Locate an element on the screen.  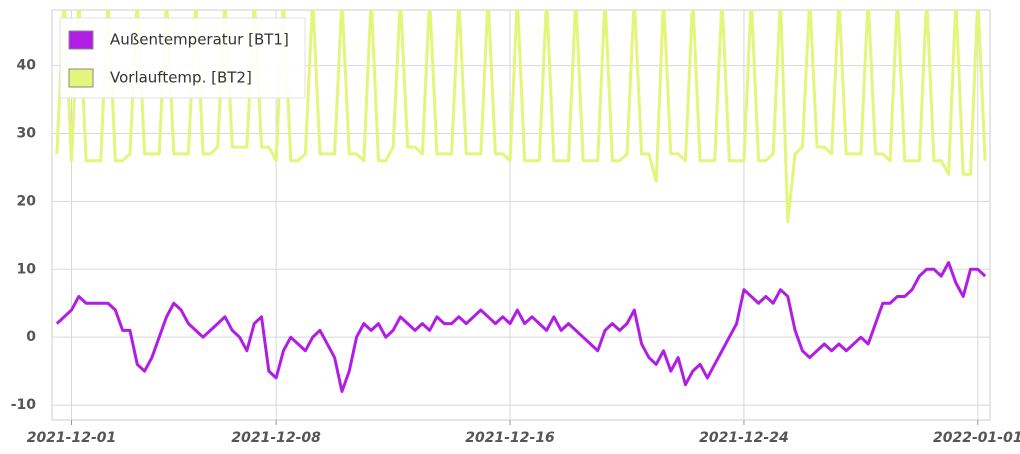
y-tick-label: 30 is located at coordinates (27, 134).